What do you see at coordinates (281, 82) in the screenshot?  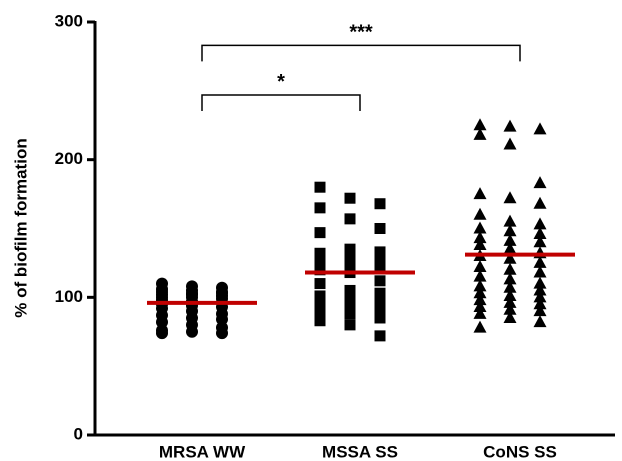 I see `significance-label: *` at bounding box center [281, 82].